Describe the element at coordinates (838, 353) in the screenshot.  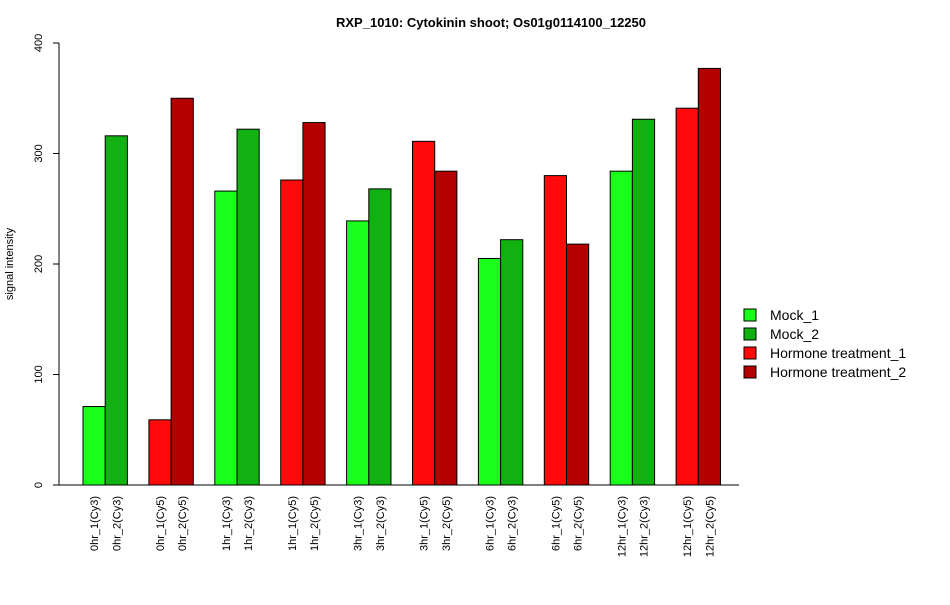
I see `legend-label: Hormone treatment_1` at that location.